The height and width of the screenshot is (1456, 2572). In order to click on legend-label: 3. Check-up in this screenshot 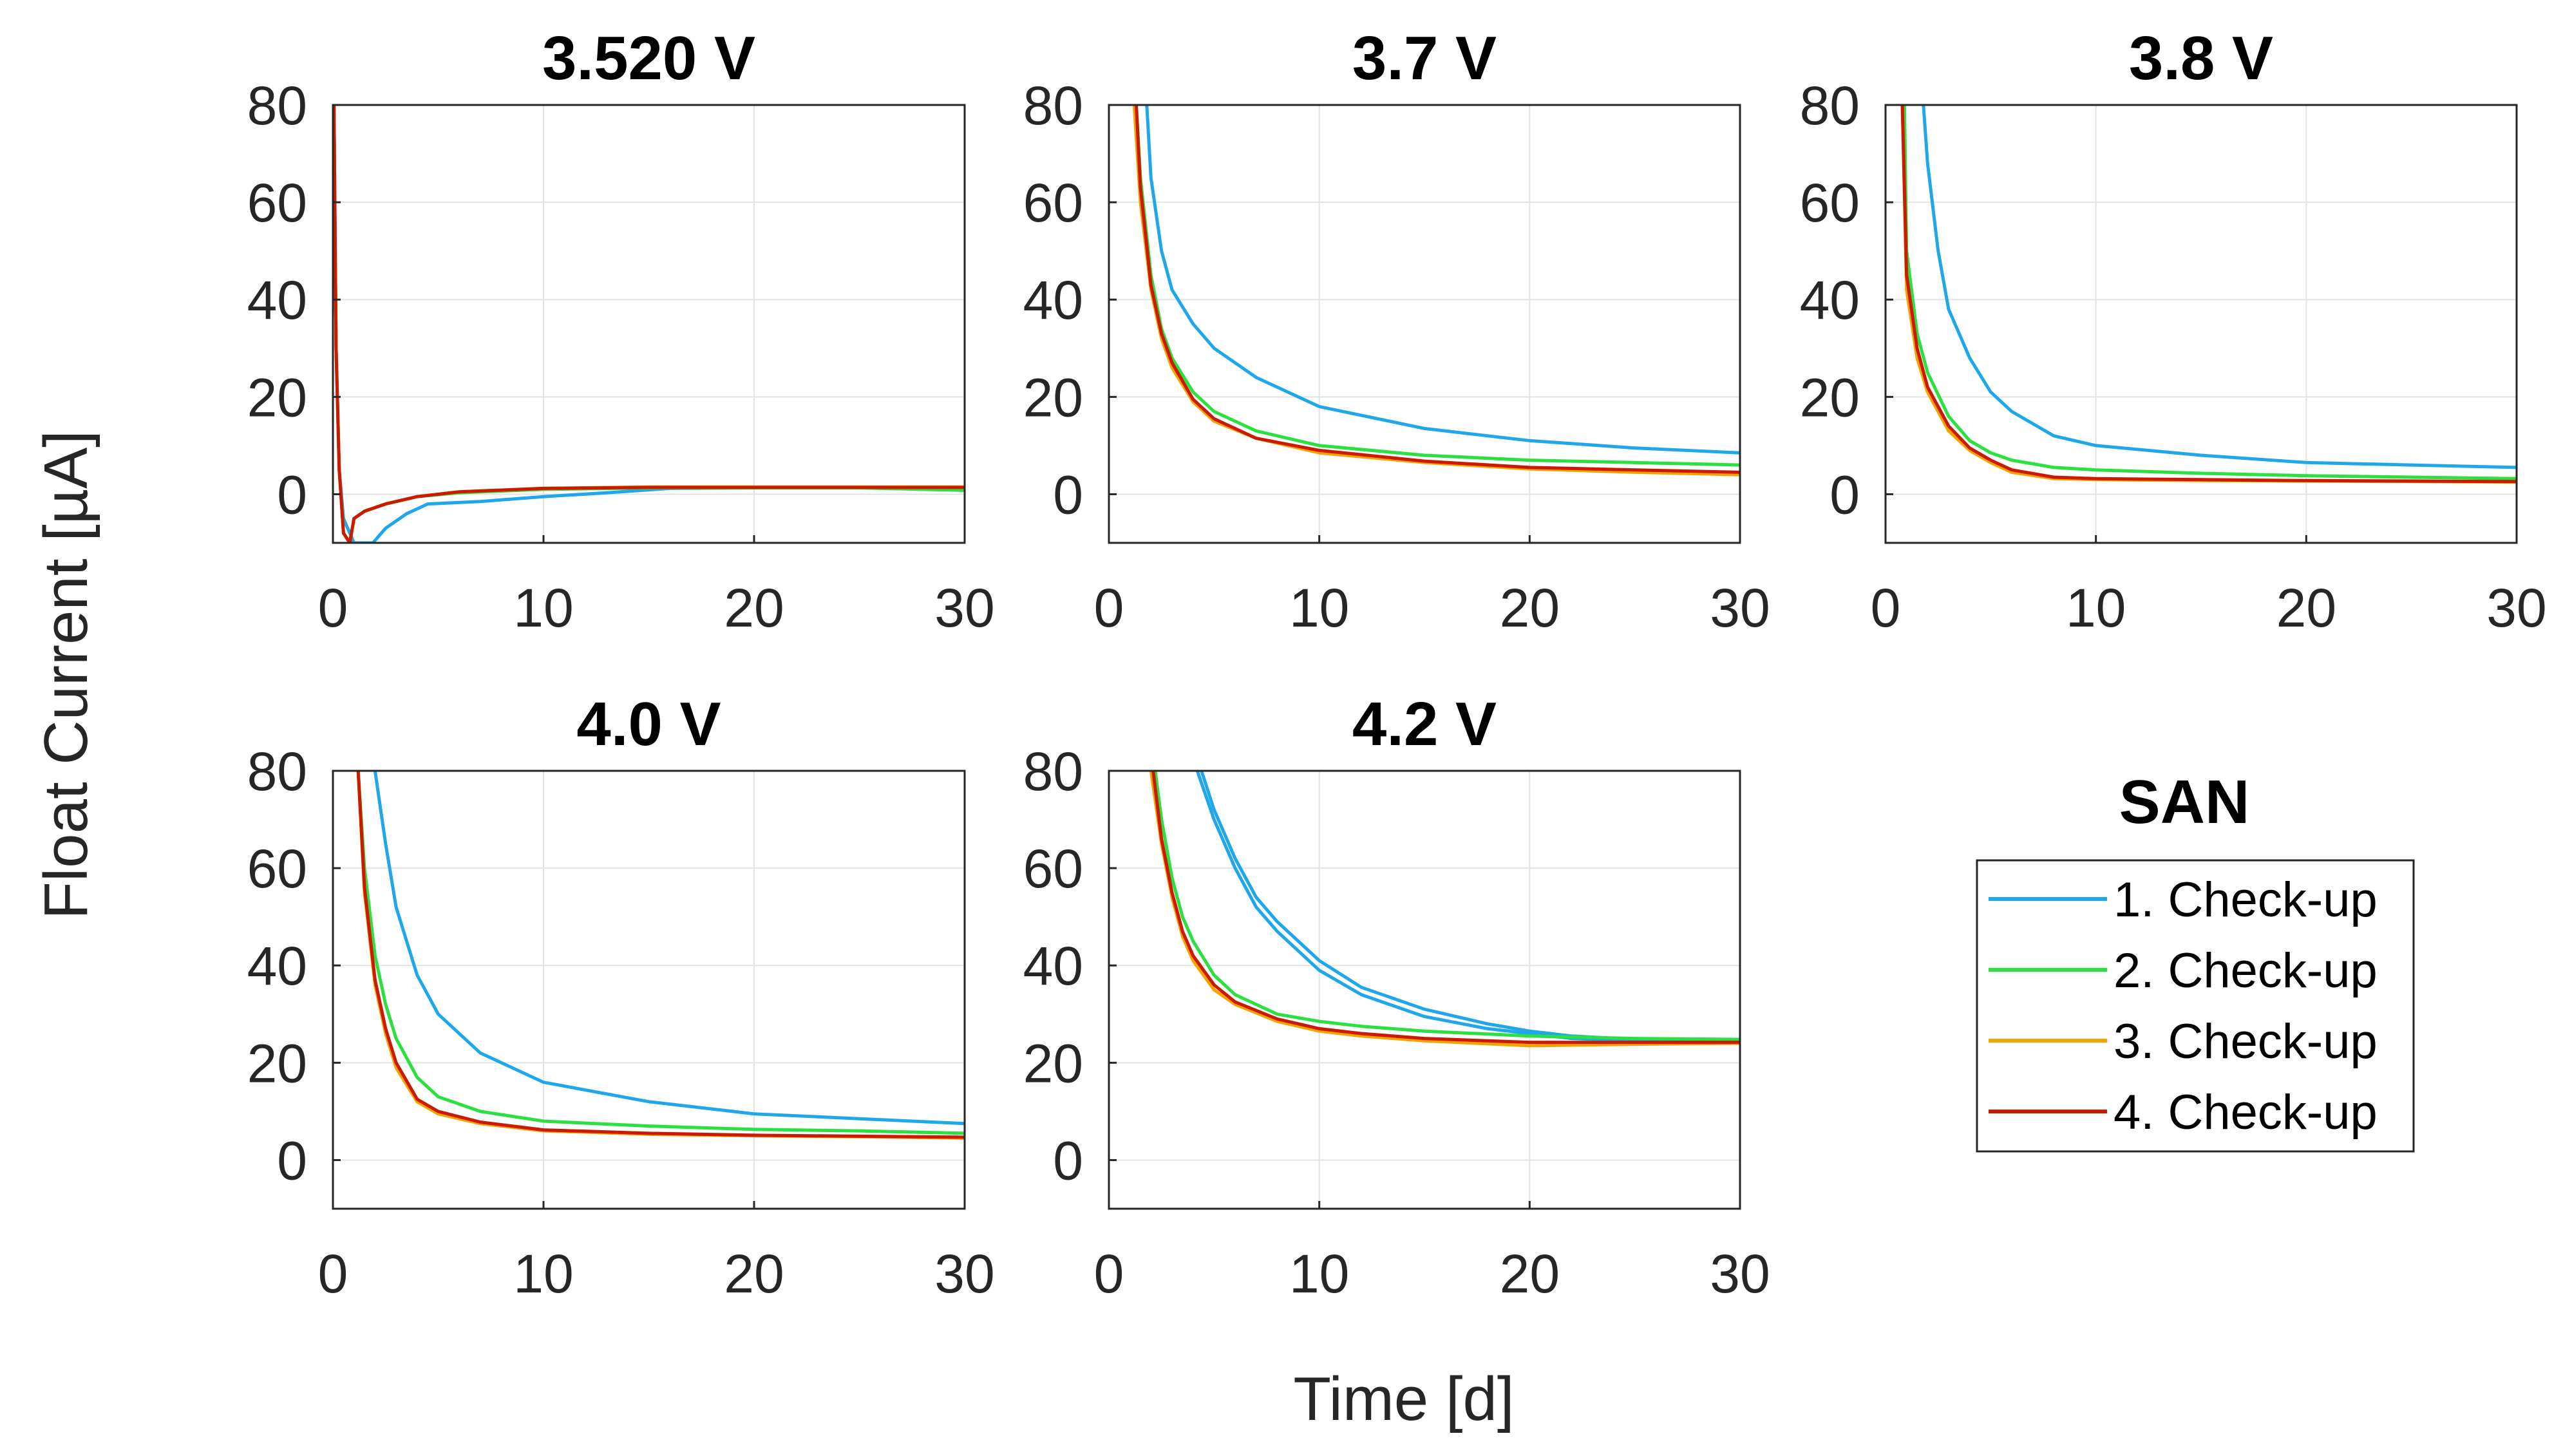, I will do `click(2246, 1041)`.